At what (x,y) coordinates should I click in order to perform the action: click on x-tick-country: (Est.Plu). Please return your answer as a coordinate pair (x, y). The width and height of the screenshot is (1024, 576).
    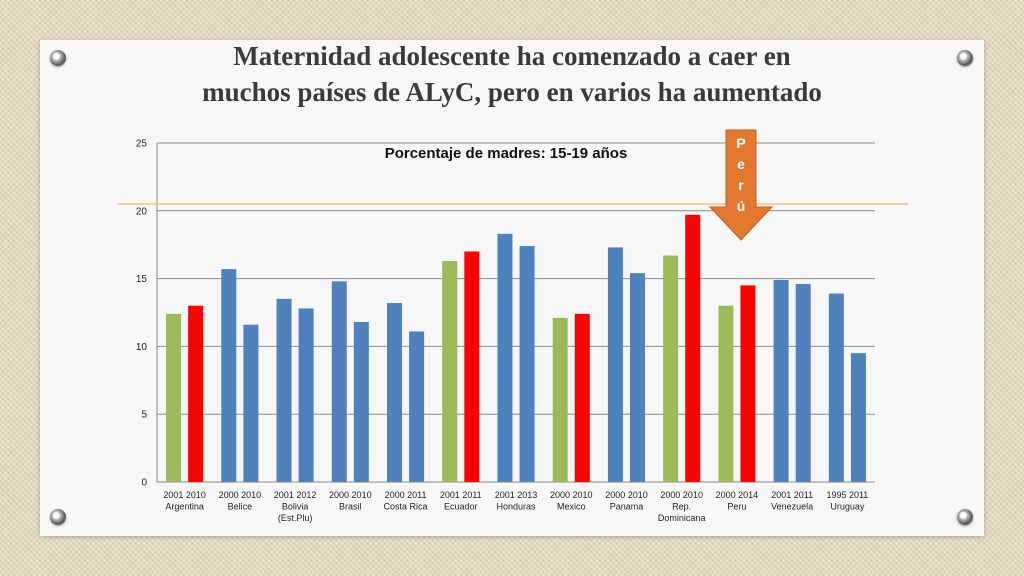
    Looking at the image, I should click on (295, 518).